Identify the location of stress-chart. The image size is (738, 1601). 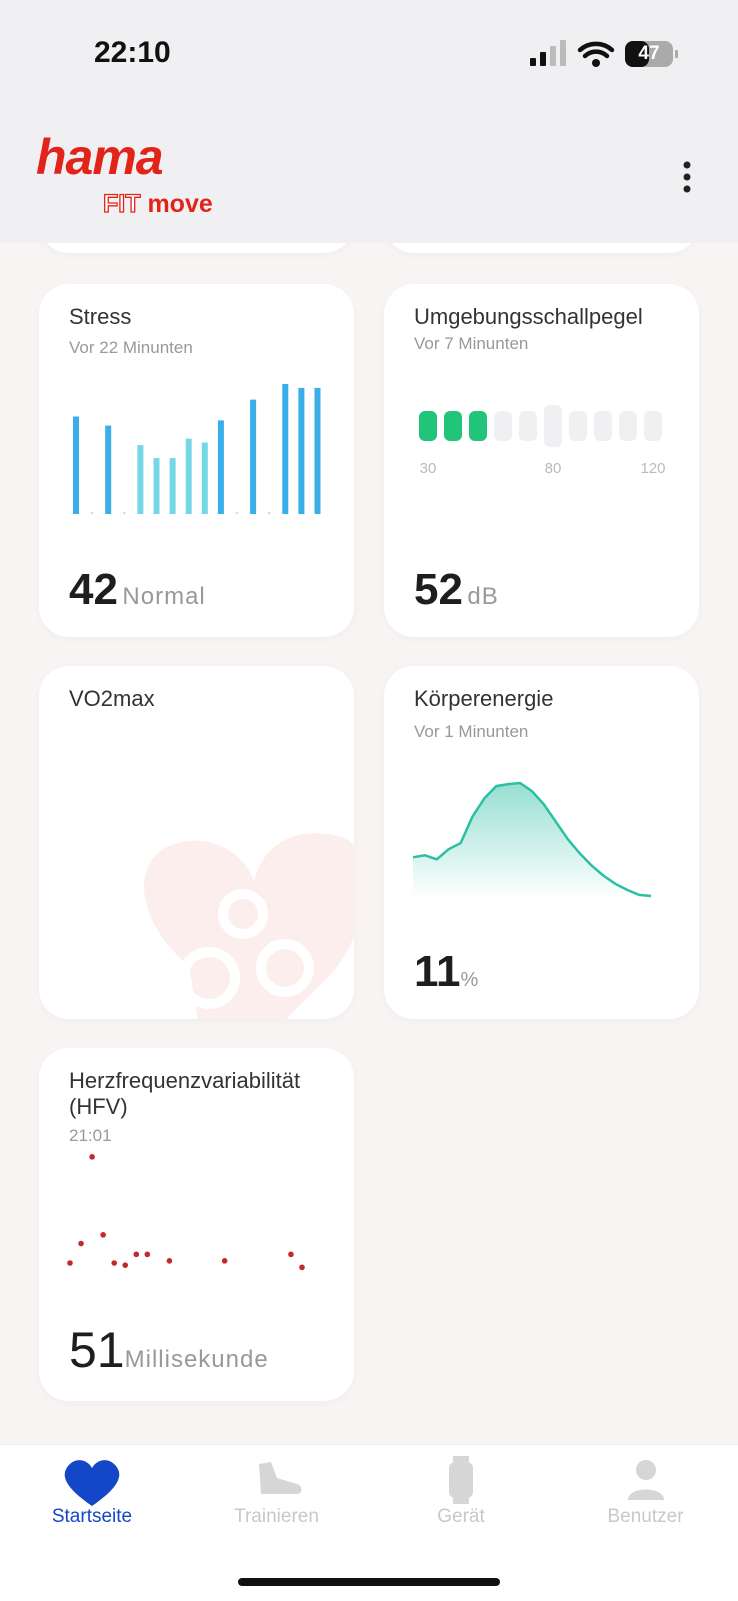
(197, 449).